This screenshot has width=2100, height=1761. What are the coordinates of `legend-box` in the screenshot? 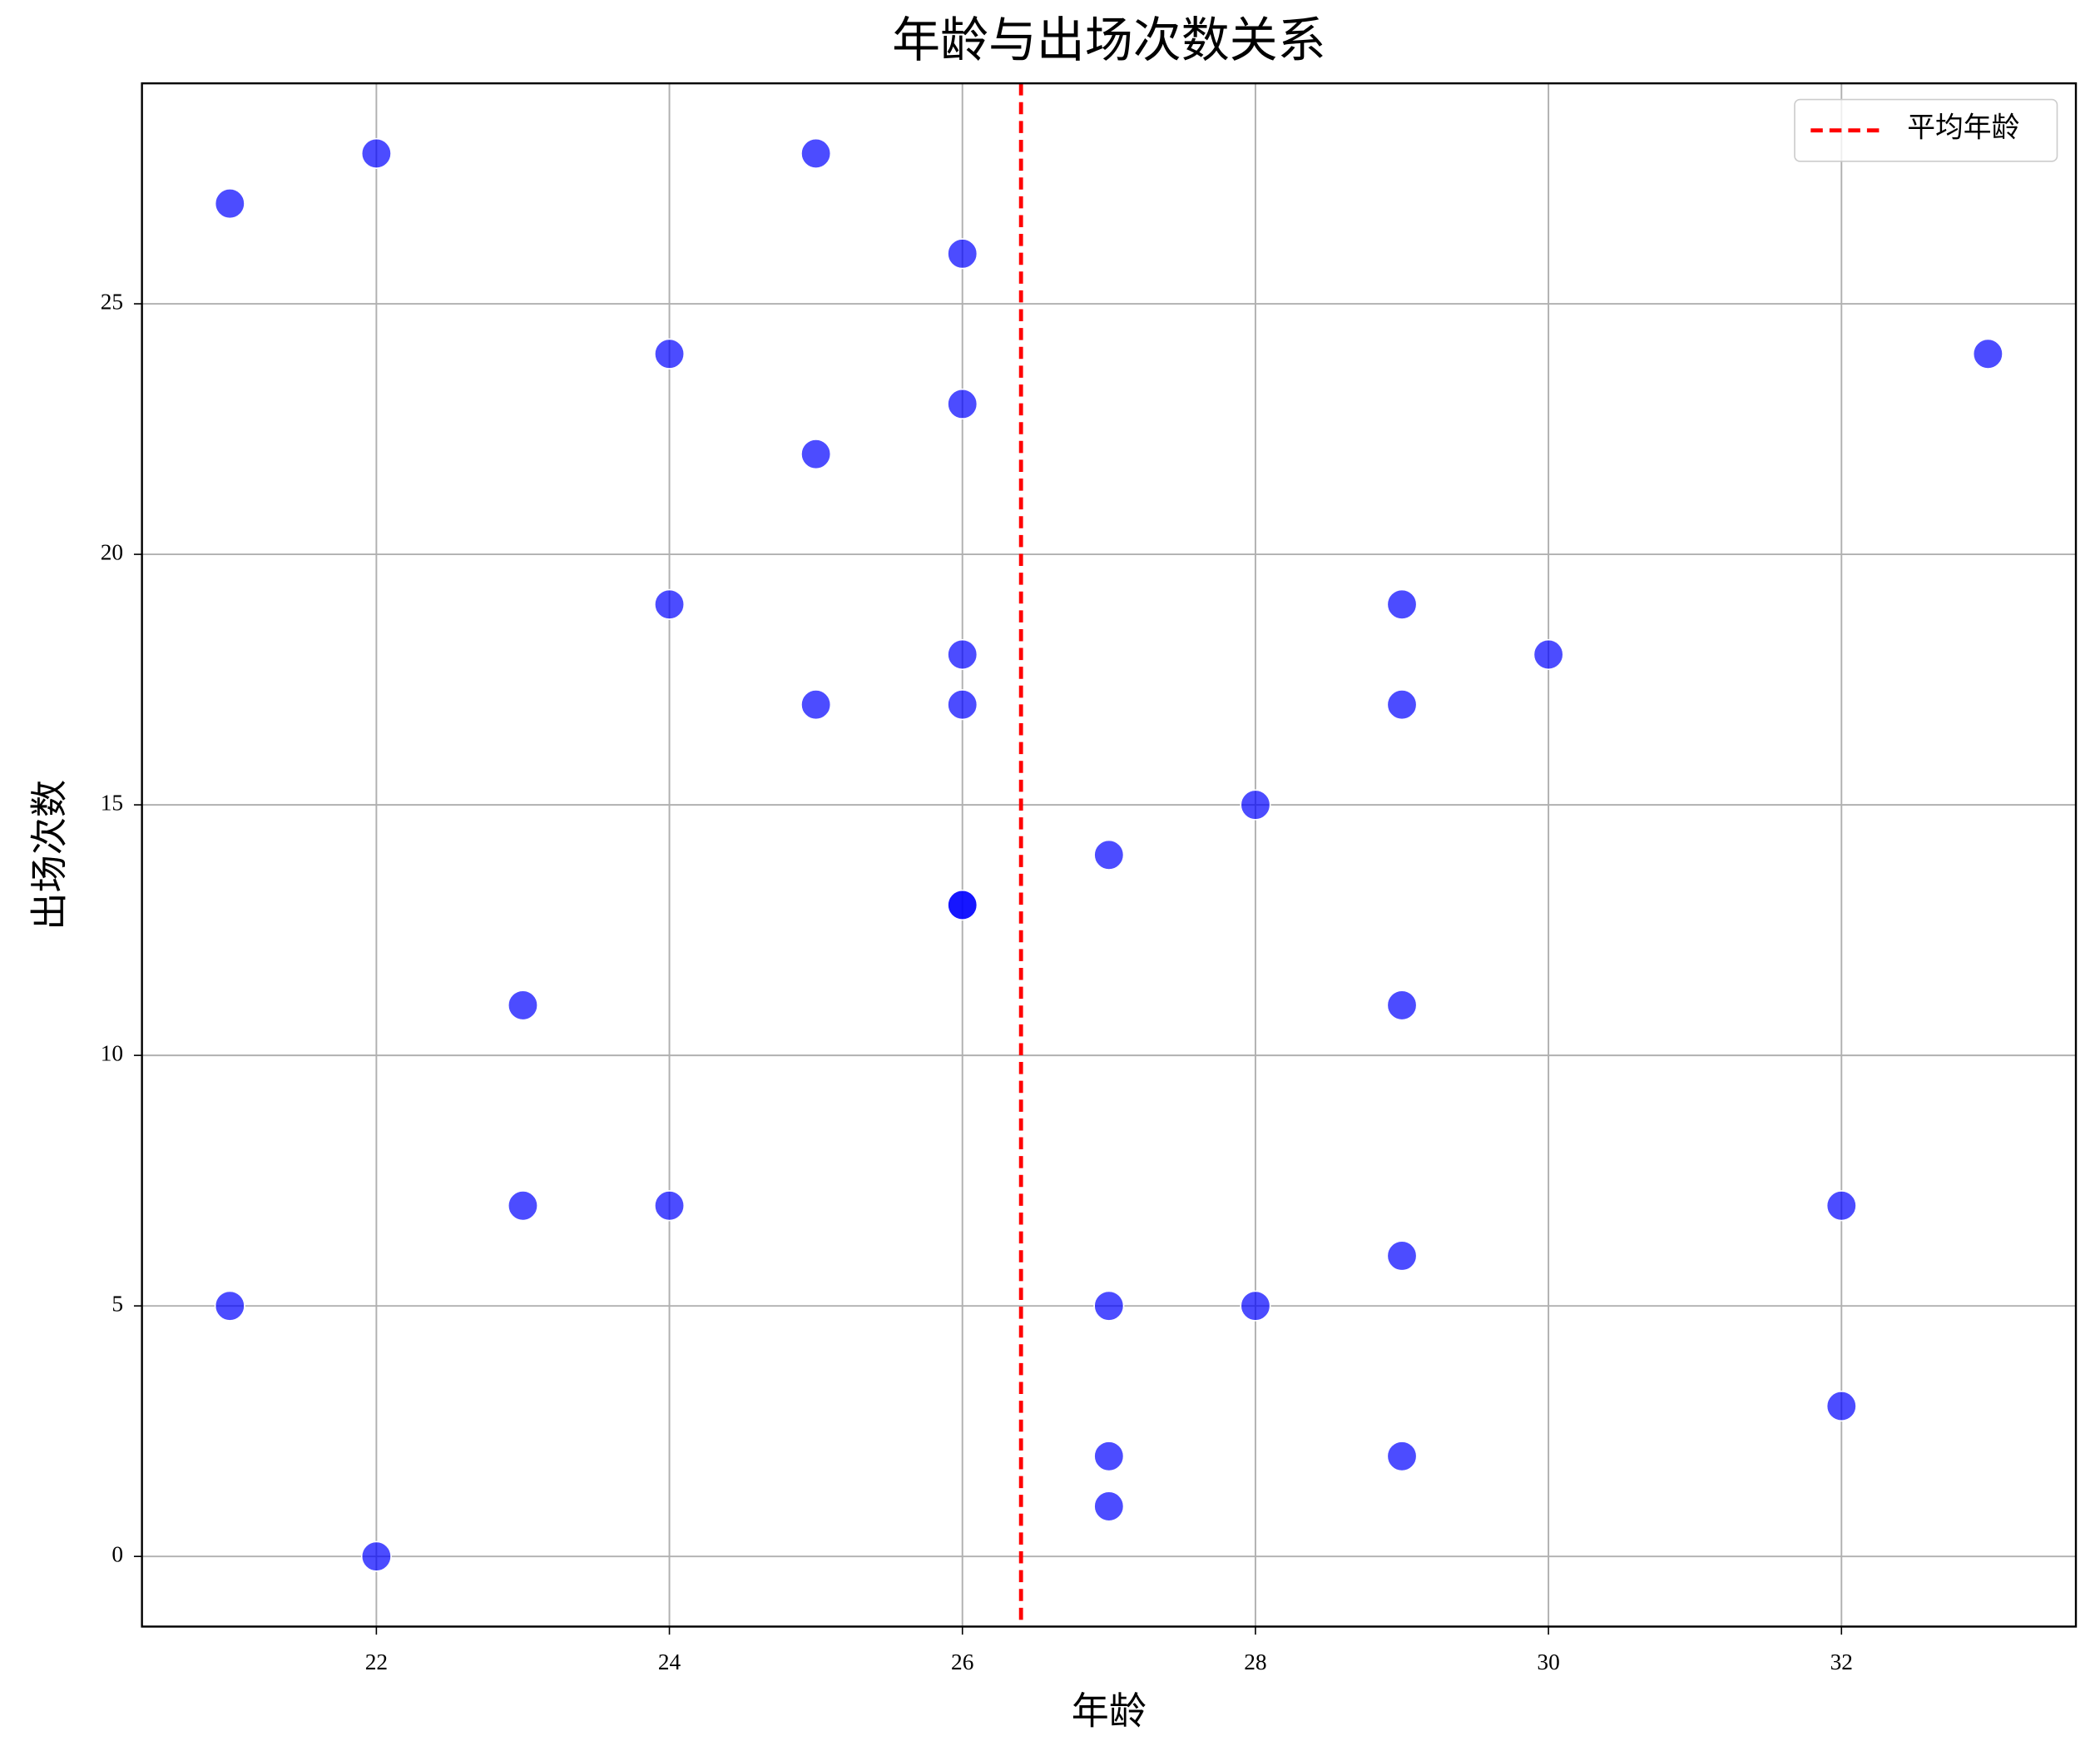 It's located at (1926, 130).